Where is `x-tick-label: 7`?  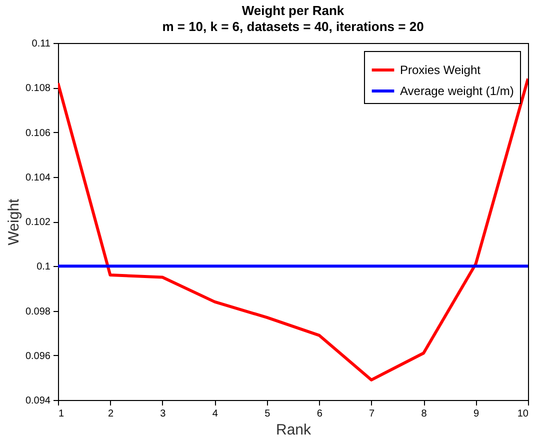
x-tick-label: 7 is located at coordinates (372, 414).